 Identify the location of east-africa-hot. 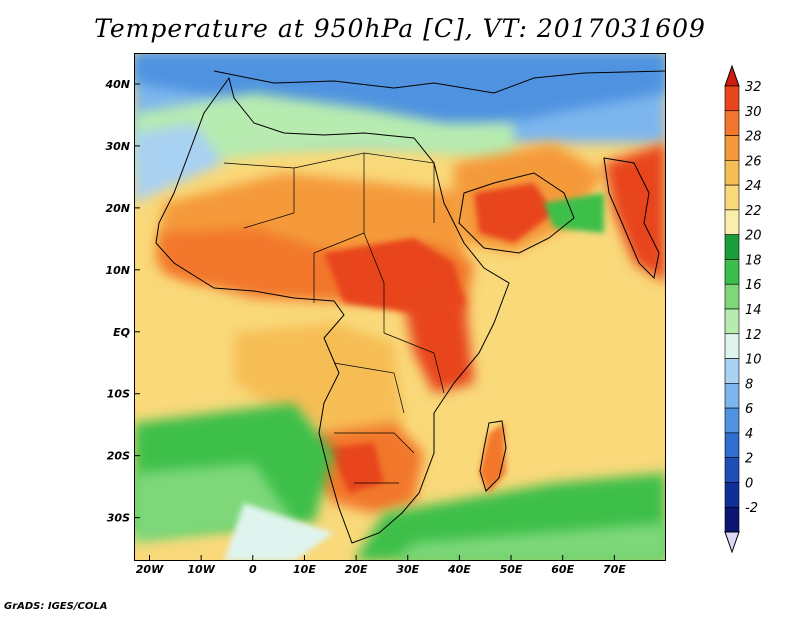
(439, 343).